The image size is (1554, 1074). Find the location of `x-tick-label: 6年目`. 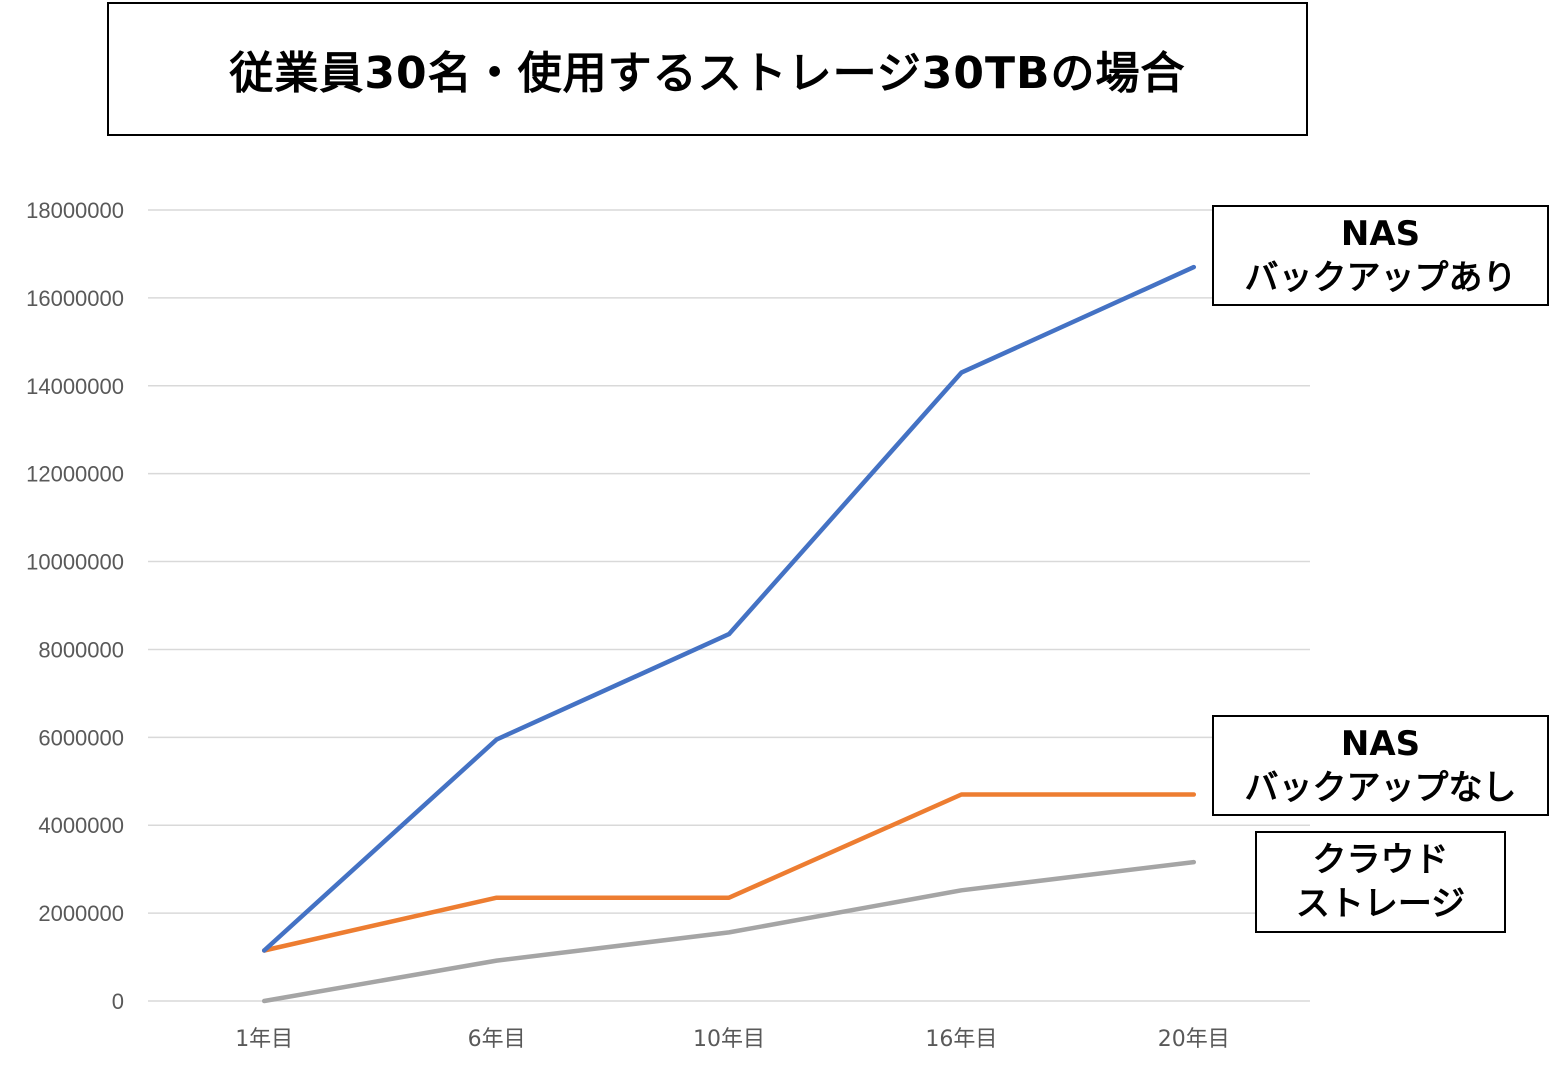

x-tick-label: 6年目 is located at coordinates (497, 1039).